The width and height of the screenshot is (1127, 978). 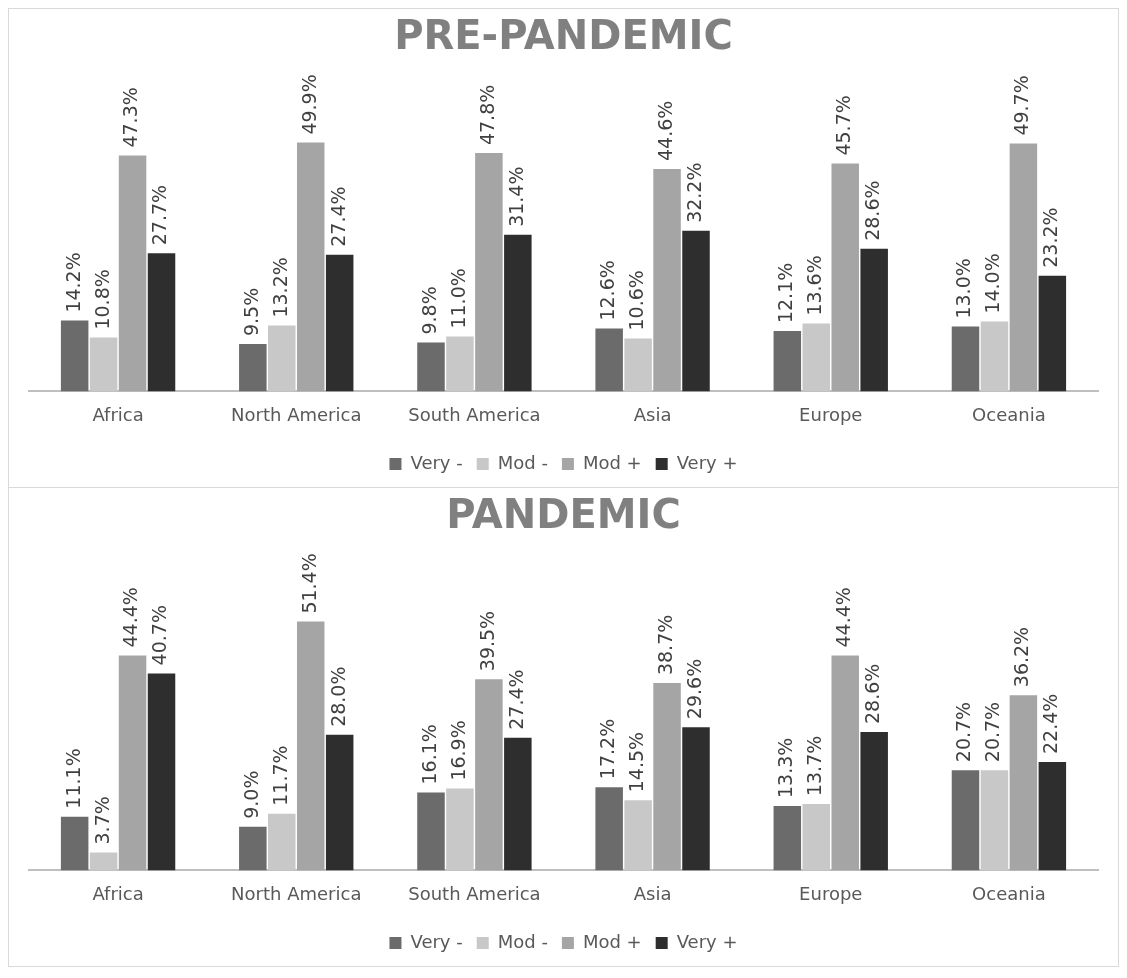 What do you see at coordinates (693, 689) in the screenshot?
I see `data-label: 29.6%` at bounding box center [693, 689].